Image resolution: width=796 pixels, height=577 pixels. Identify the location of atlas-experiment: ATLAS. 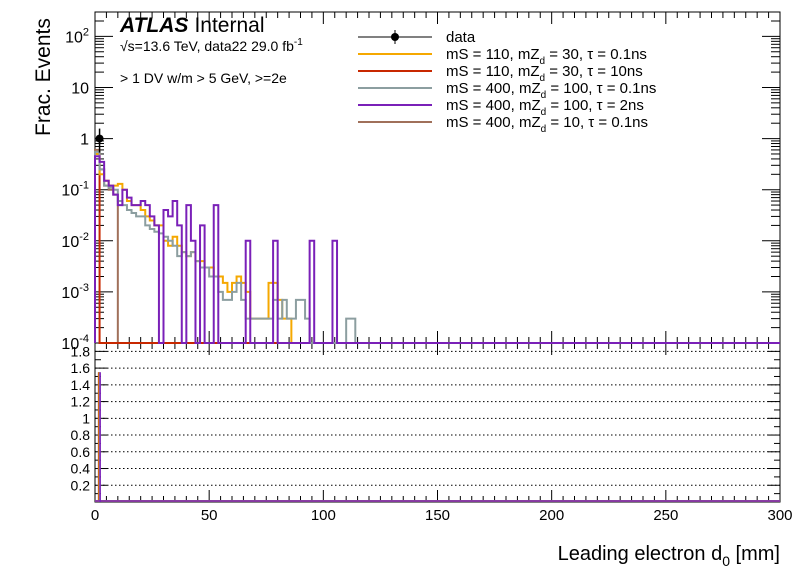
(153, 25).